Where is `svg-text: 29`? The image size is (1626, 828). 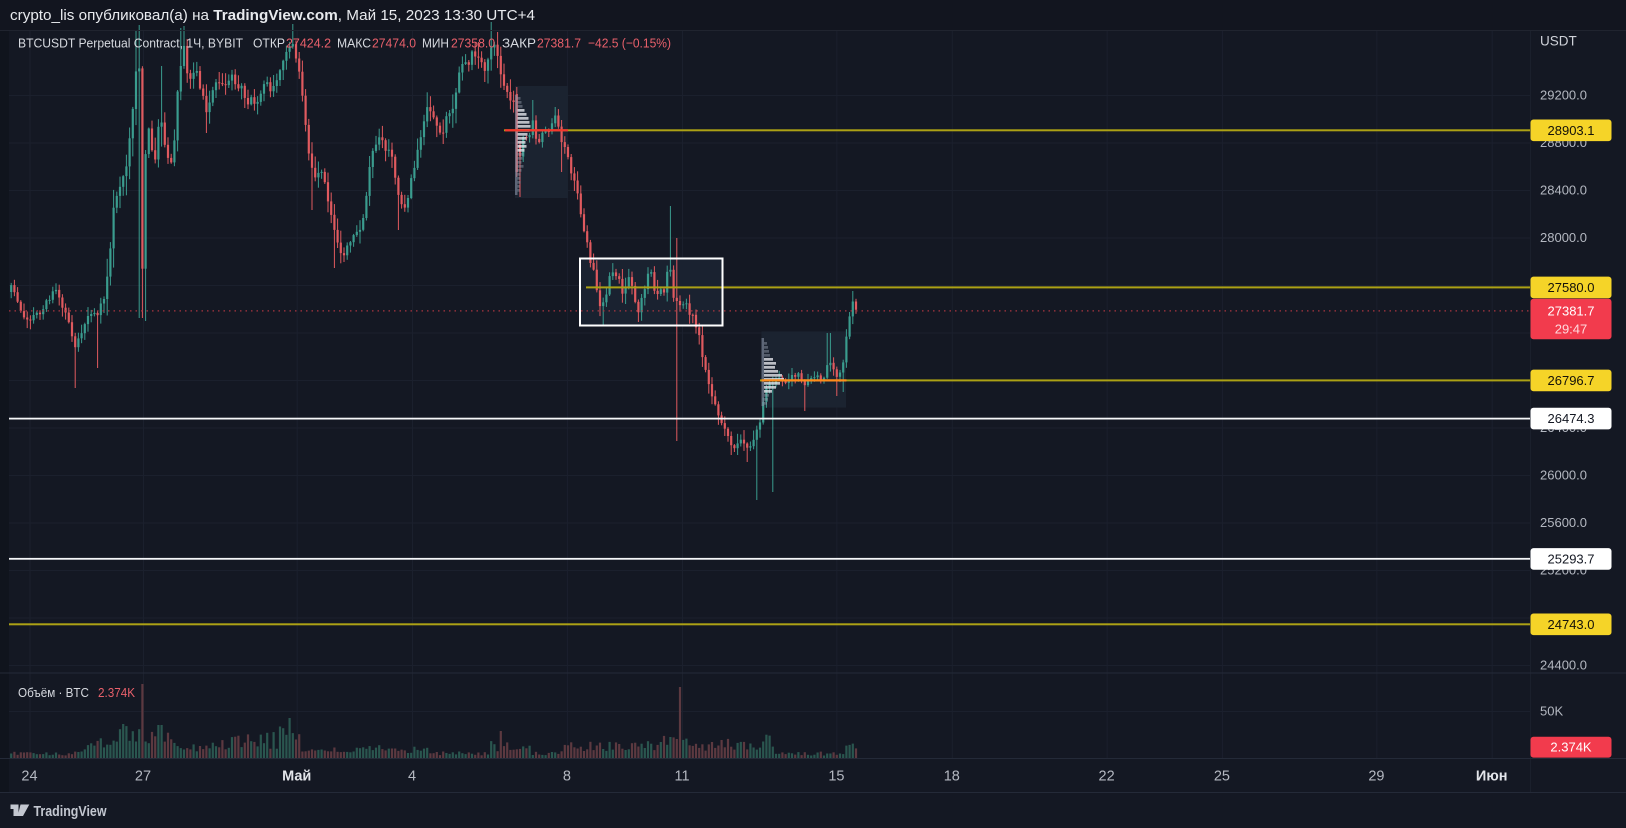 svg-text: 29 is located at coordinates (1376, 777).